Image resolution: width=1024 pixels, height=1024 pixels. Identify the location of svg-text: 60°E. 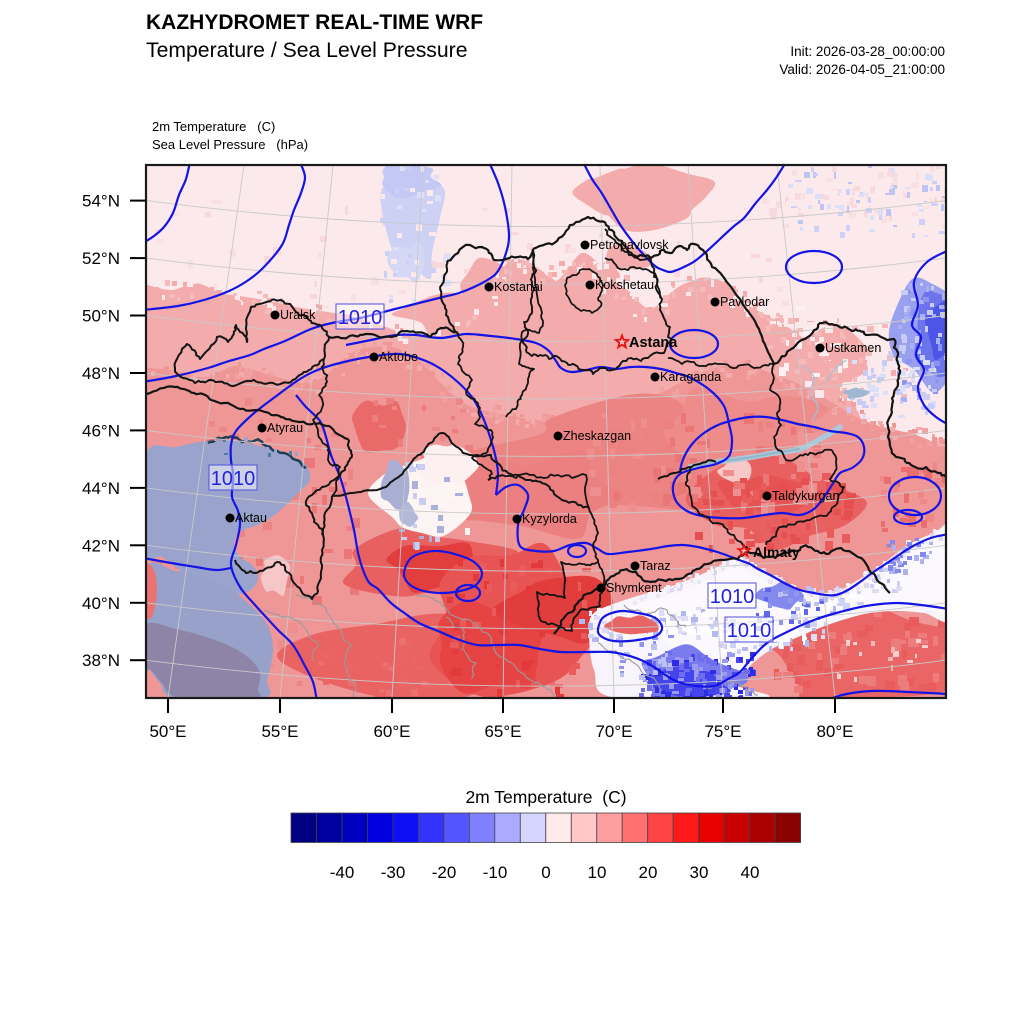
(391, 731).